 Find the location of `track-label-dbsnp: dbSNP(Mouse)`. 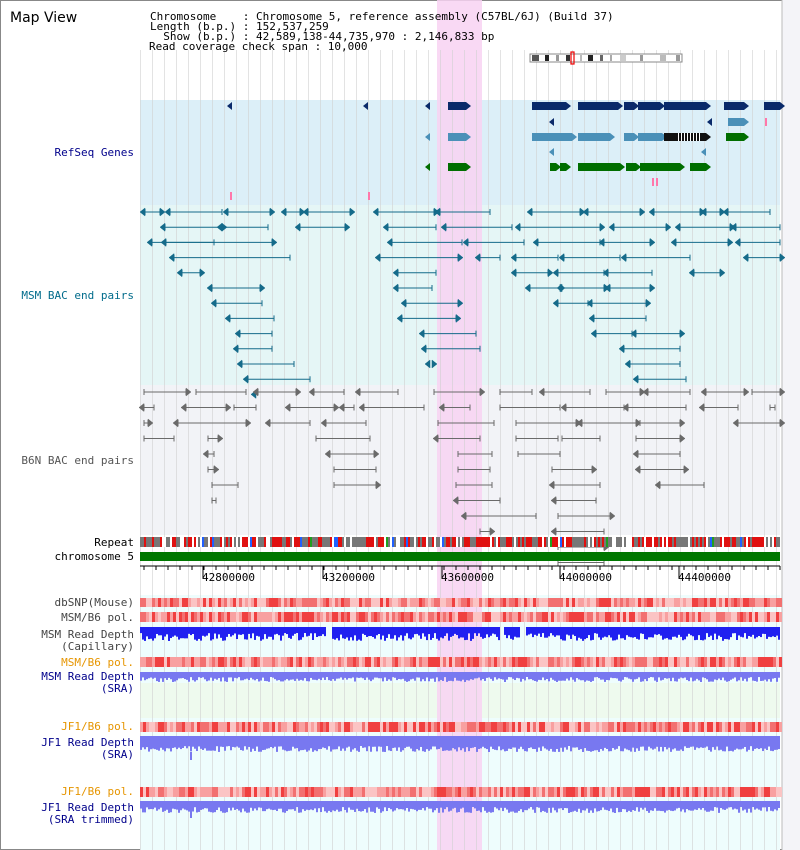

track-label-dbsnp: dbSNP(Mouse) is located at coordinates (94, 602).